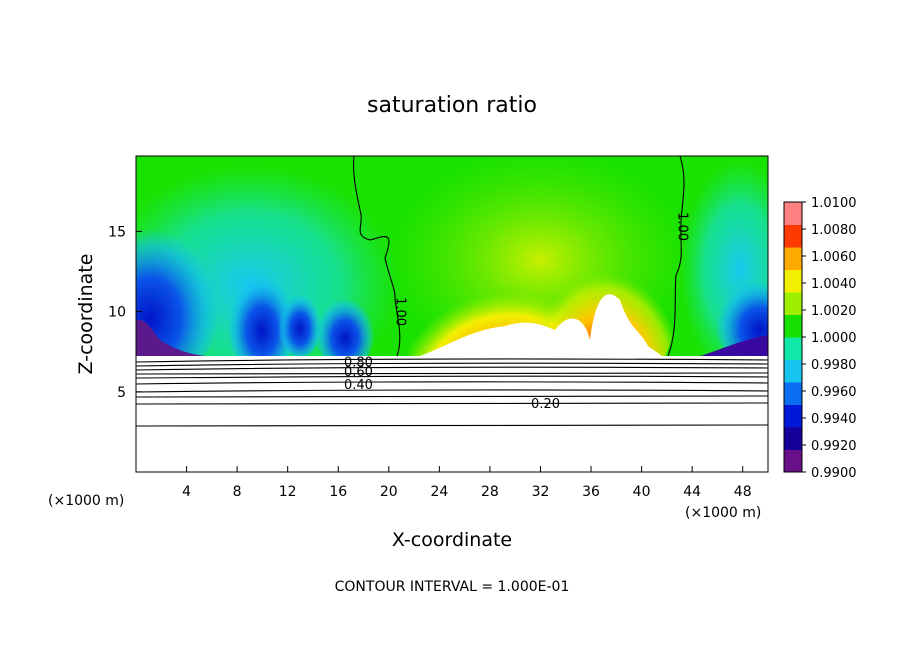 The image size is (904, 658). I want to click on field-purple-edge-right, so click(734, 345).